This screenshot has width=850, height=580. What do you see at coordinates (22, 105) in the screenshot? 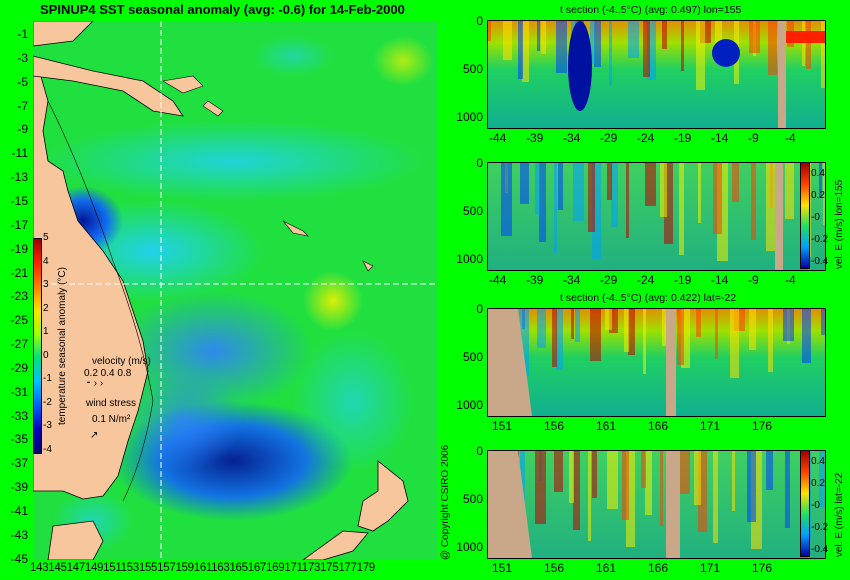
I see `lat-tick: -7` at bounding box center [22, 105].